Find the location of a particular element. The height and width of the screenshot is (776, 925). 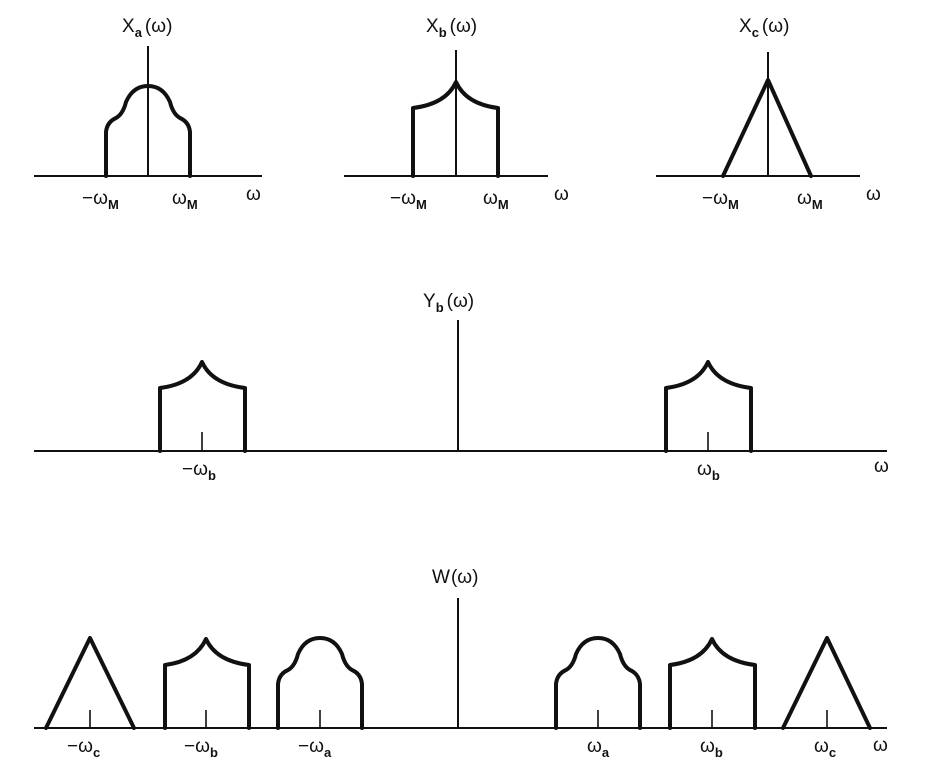

xb-title: Xb (ω) is located at coordinates (451, 28).